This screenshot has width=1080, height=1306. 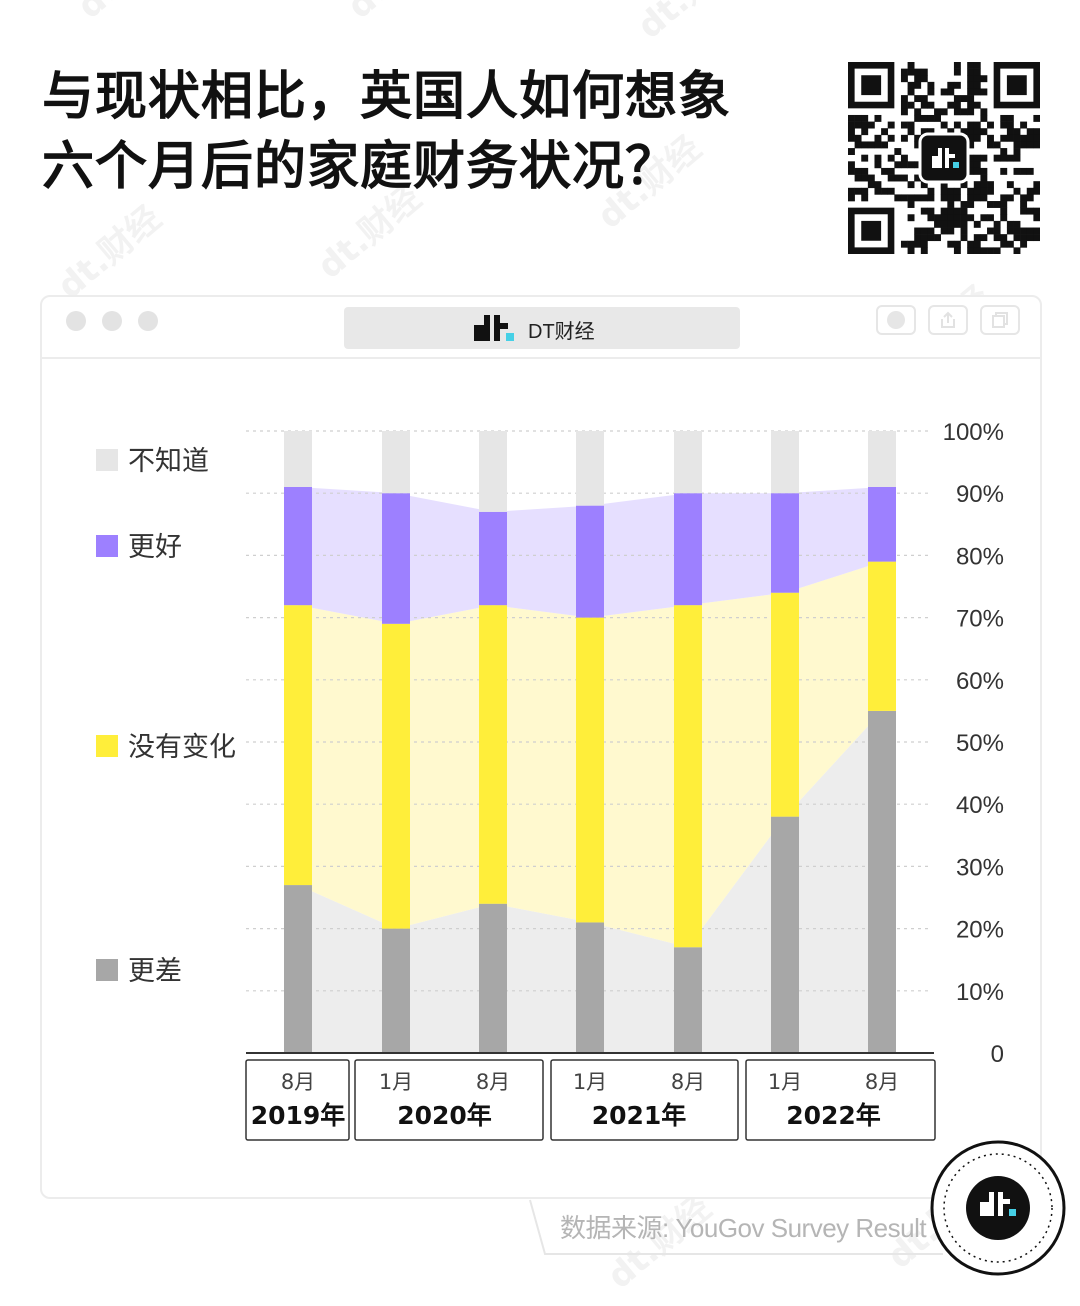 I want to click on qr-finder, so click(x=871, y=85).